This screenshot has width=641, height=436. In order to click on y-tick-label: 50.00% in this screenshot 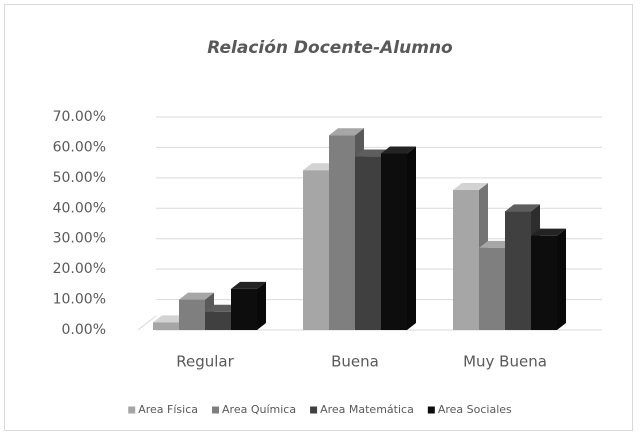, I will do `click(79, 178)`.